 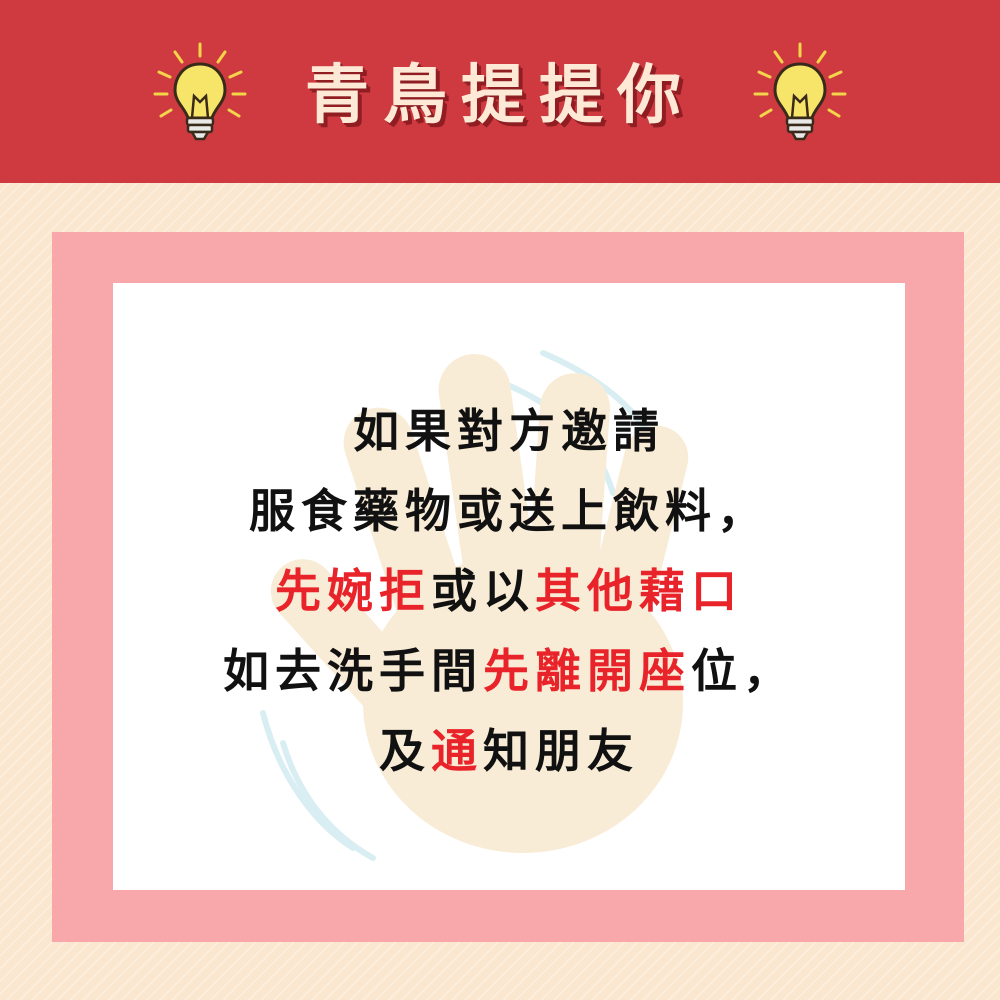 What do you see at coordinates (483, 591) in the screenshot?
I see `message-text: 或以` at bounding box center [483, 591].